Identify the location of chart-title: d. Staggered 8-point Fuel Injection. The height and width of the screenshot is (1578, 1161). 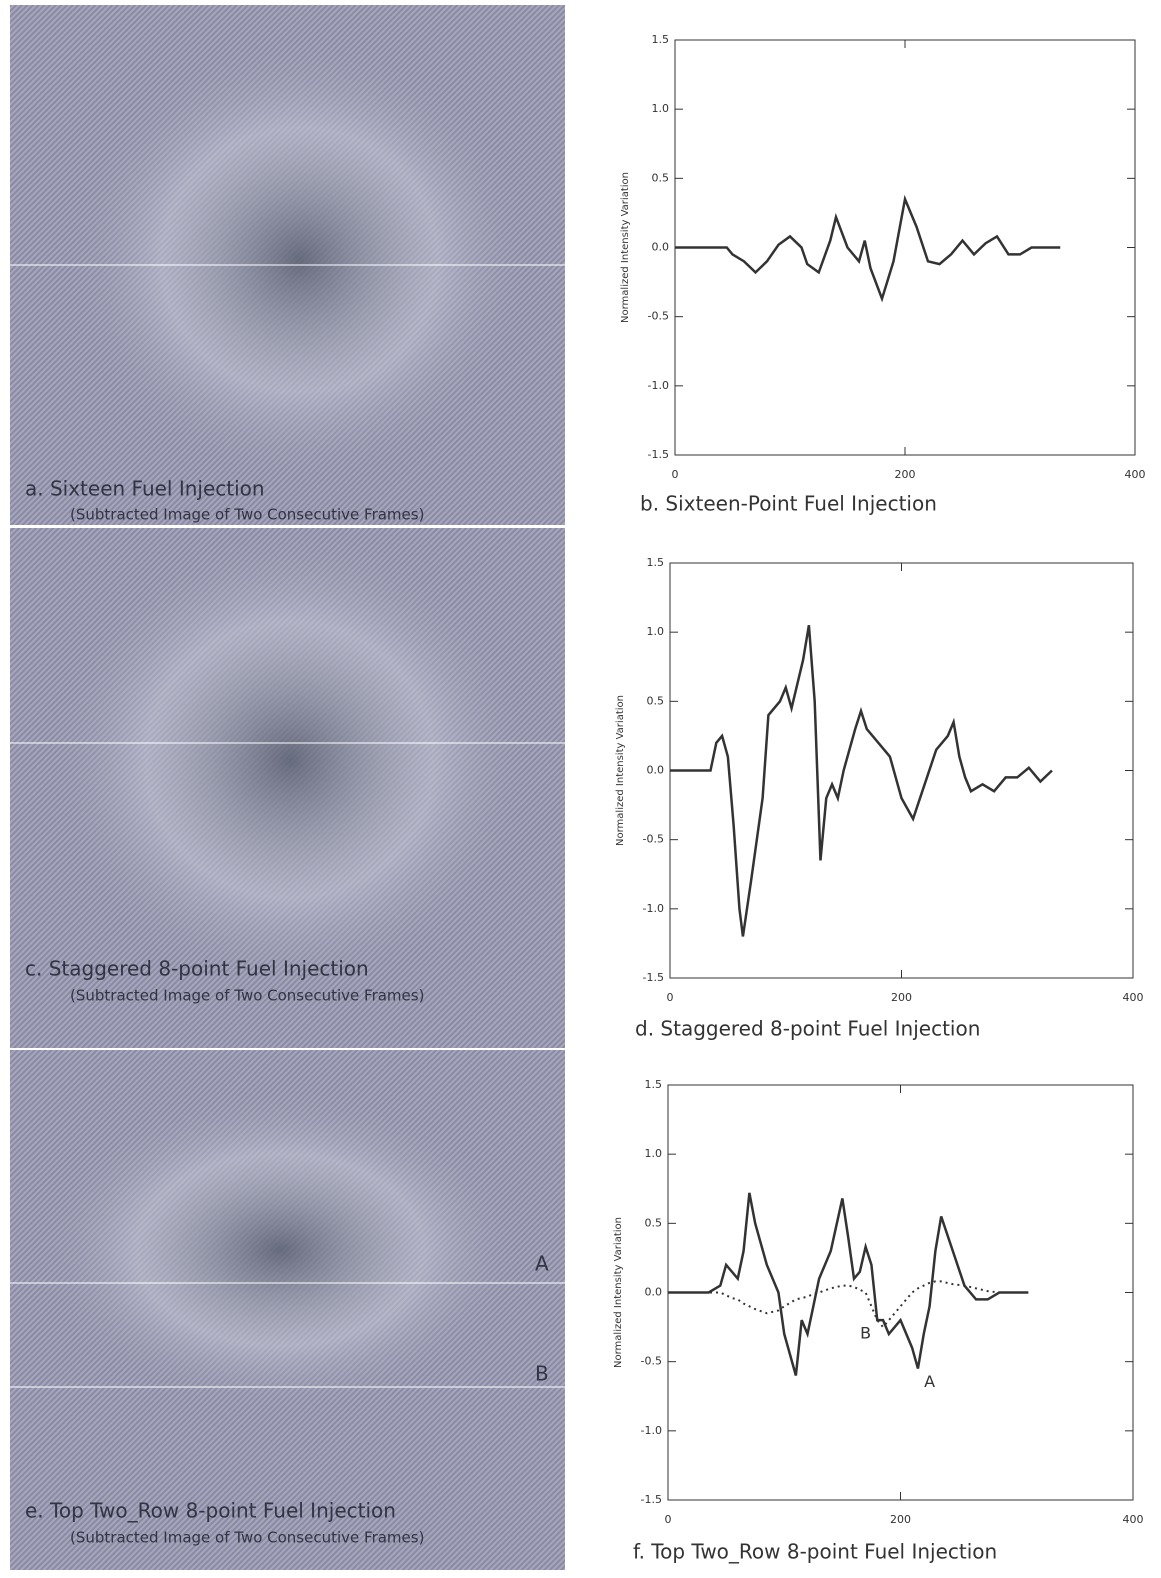
(807, 1029).